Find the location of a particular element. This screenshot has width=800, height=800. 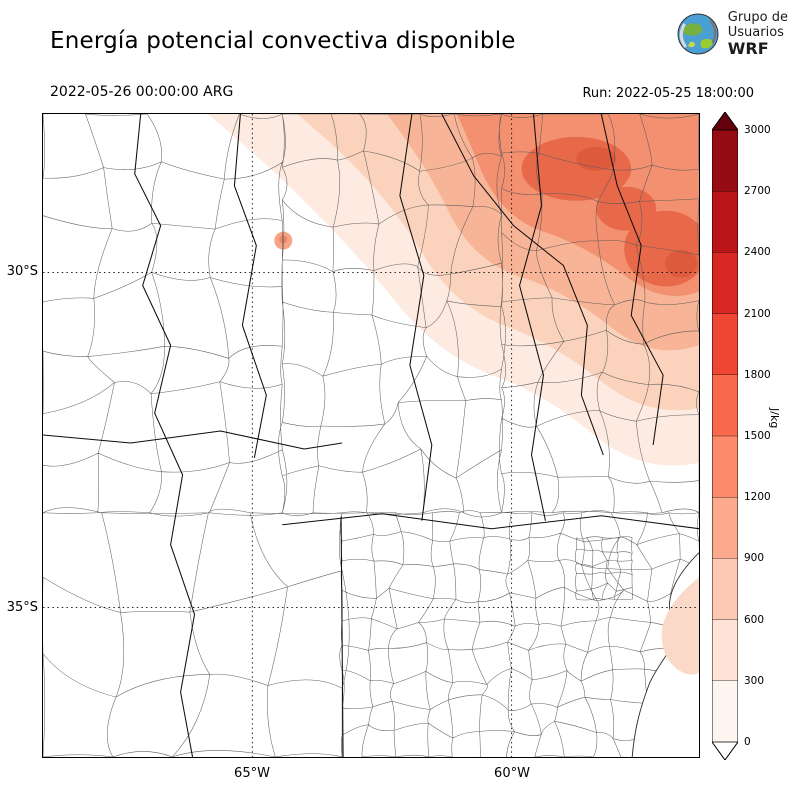

logo-line-2: Usuarios is located at coordinates (755, 32).